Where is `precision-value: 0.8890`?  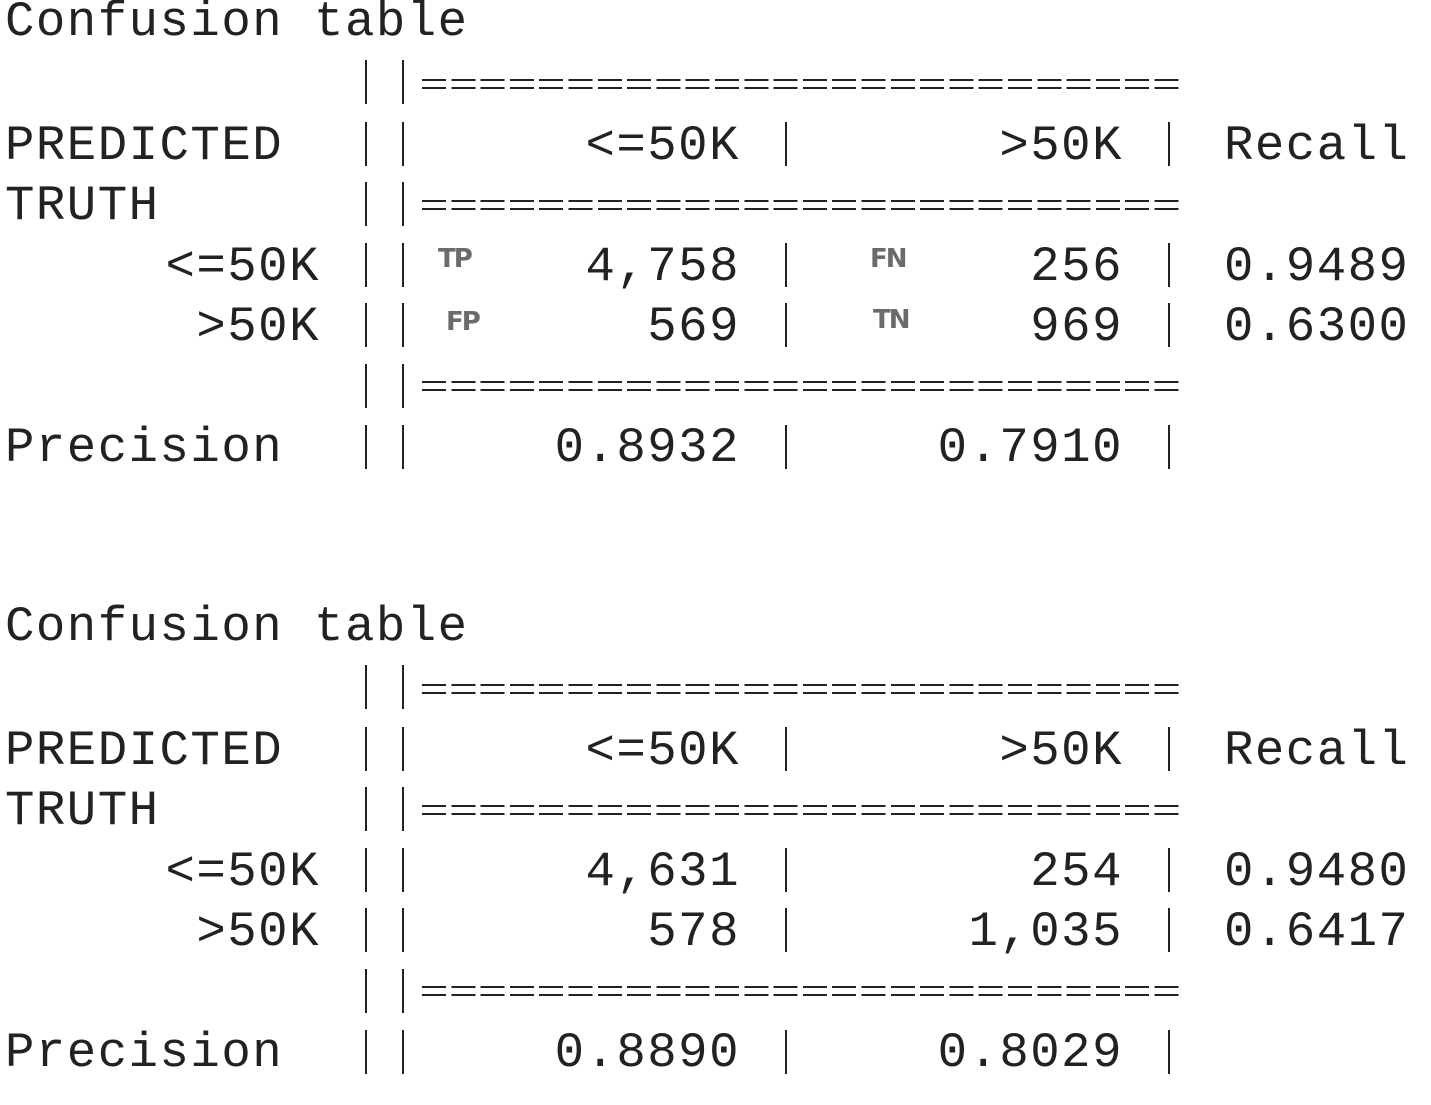
precision-value: 0.8890 is located at coordinates (647, 1053).